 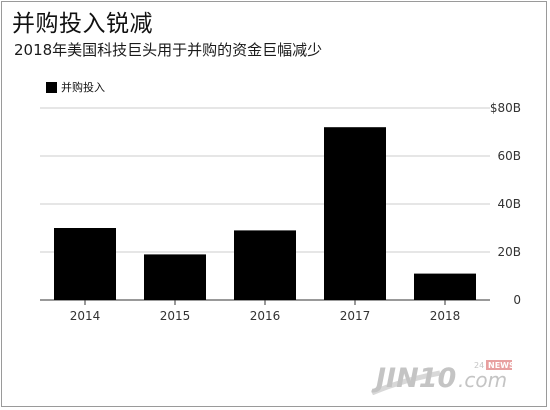 I want to click on x-tick-label: 2014, so click(x=85, y=316).